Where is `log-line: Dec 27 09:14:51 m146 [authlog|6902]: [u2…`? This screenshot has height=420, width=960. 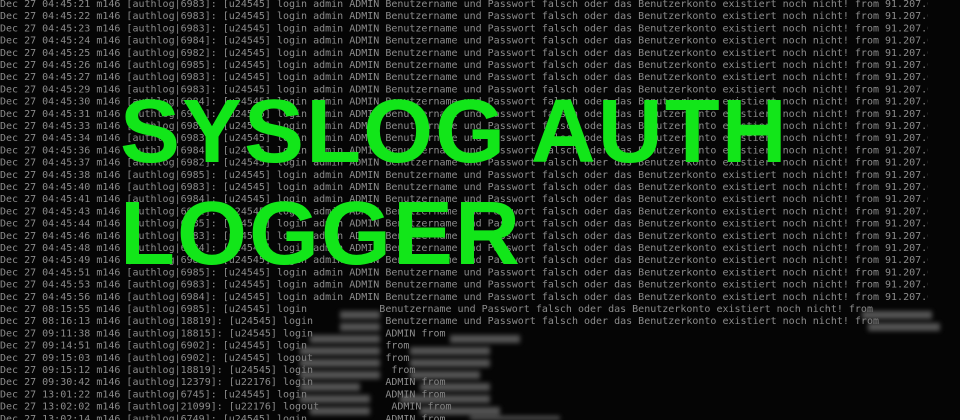 log-line: Dec 27 09:14:51 m146 [authlog|6902]: [u2… is located at coordinates (204, 346).